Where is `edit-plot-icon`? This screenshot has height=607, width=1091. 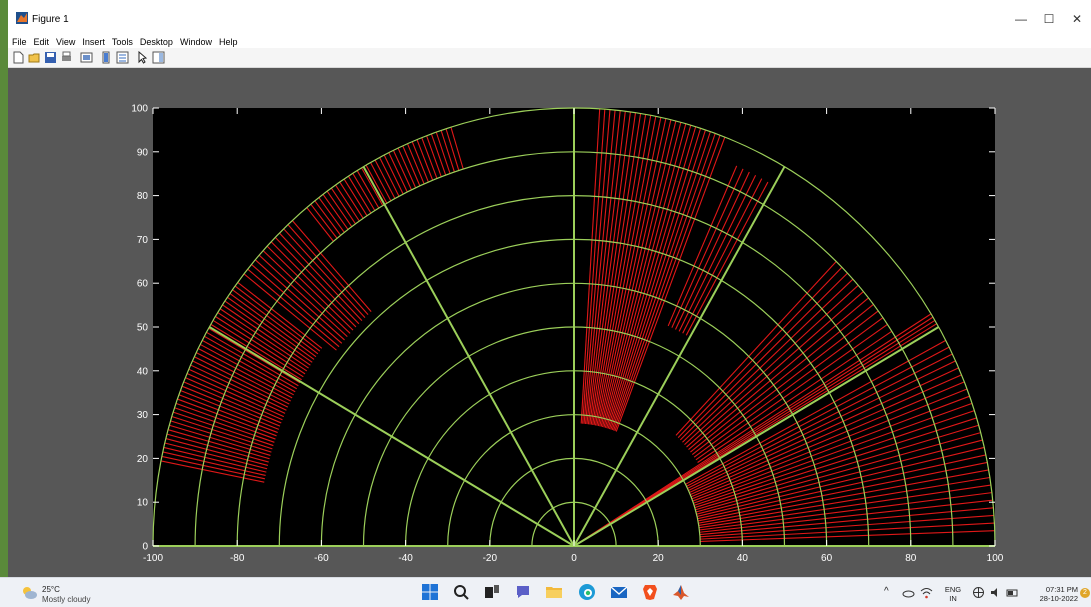
edit-plot-icon is located at coordinates (142, 57).